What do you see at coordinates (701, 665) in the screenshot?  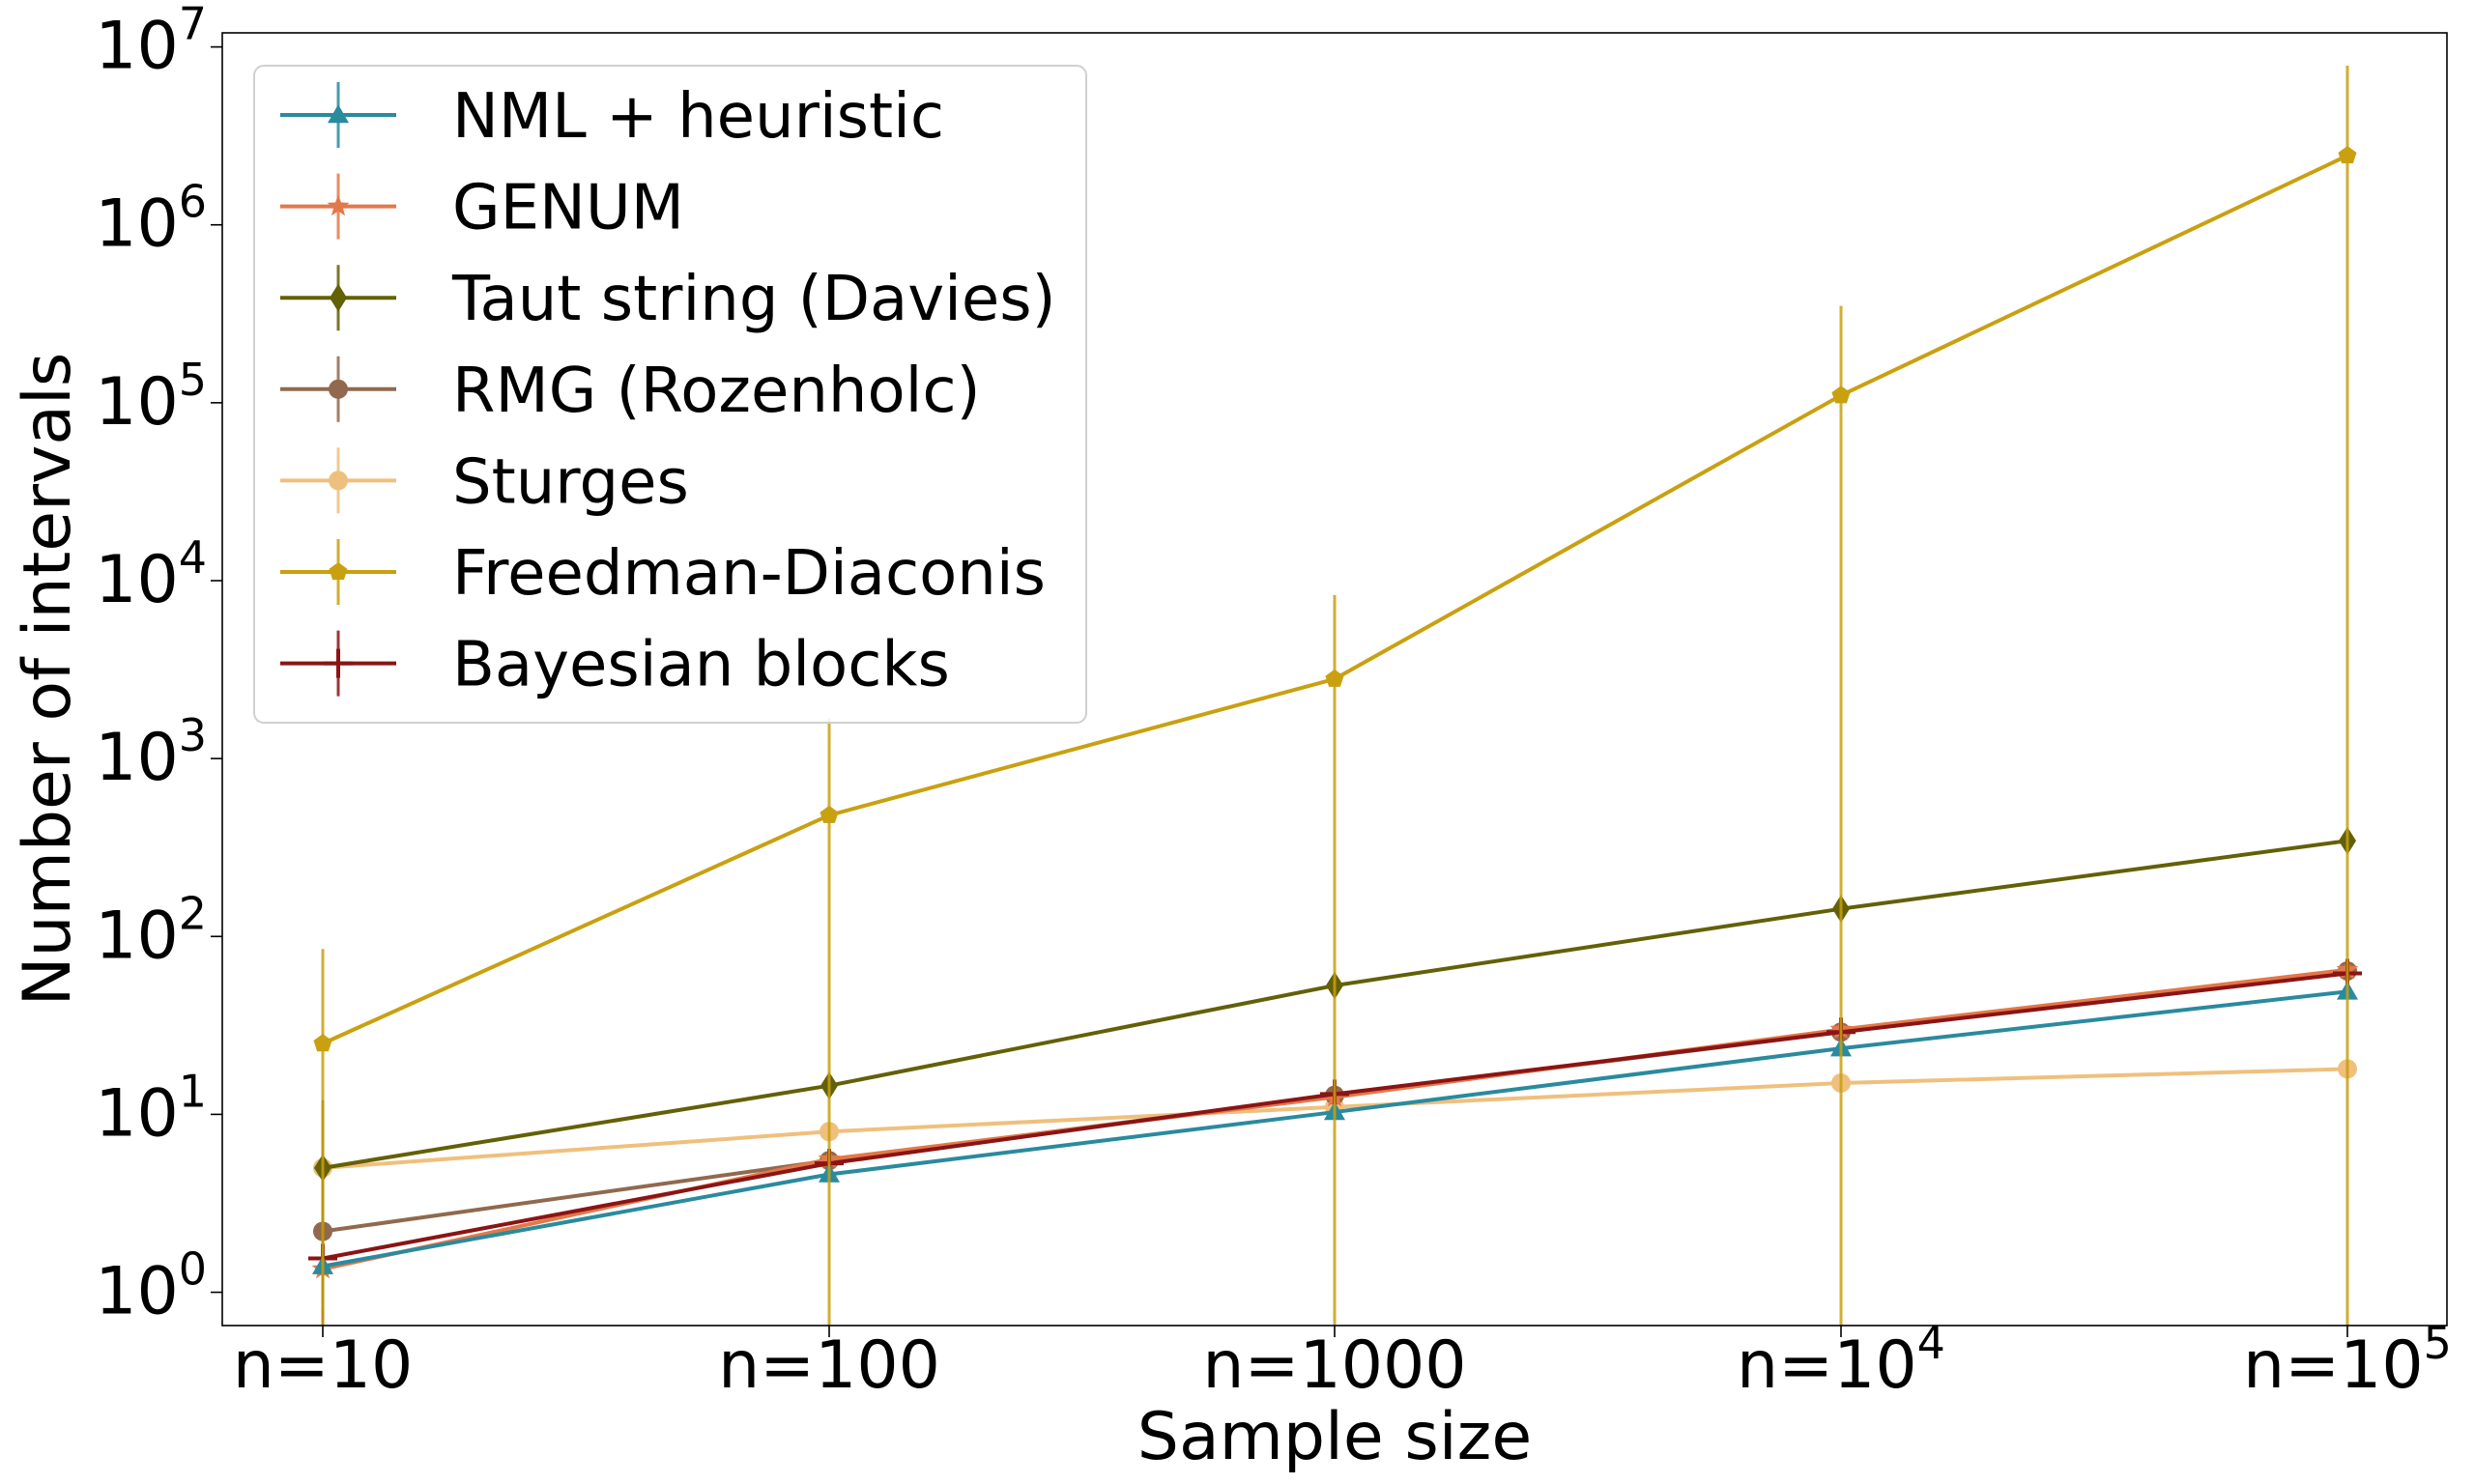 I see `legend-label: Bayesian blocks` at bounding box center [701, 665].